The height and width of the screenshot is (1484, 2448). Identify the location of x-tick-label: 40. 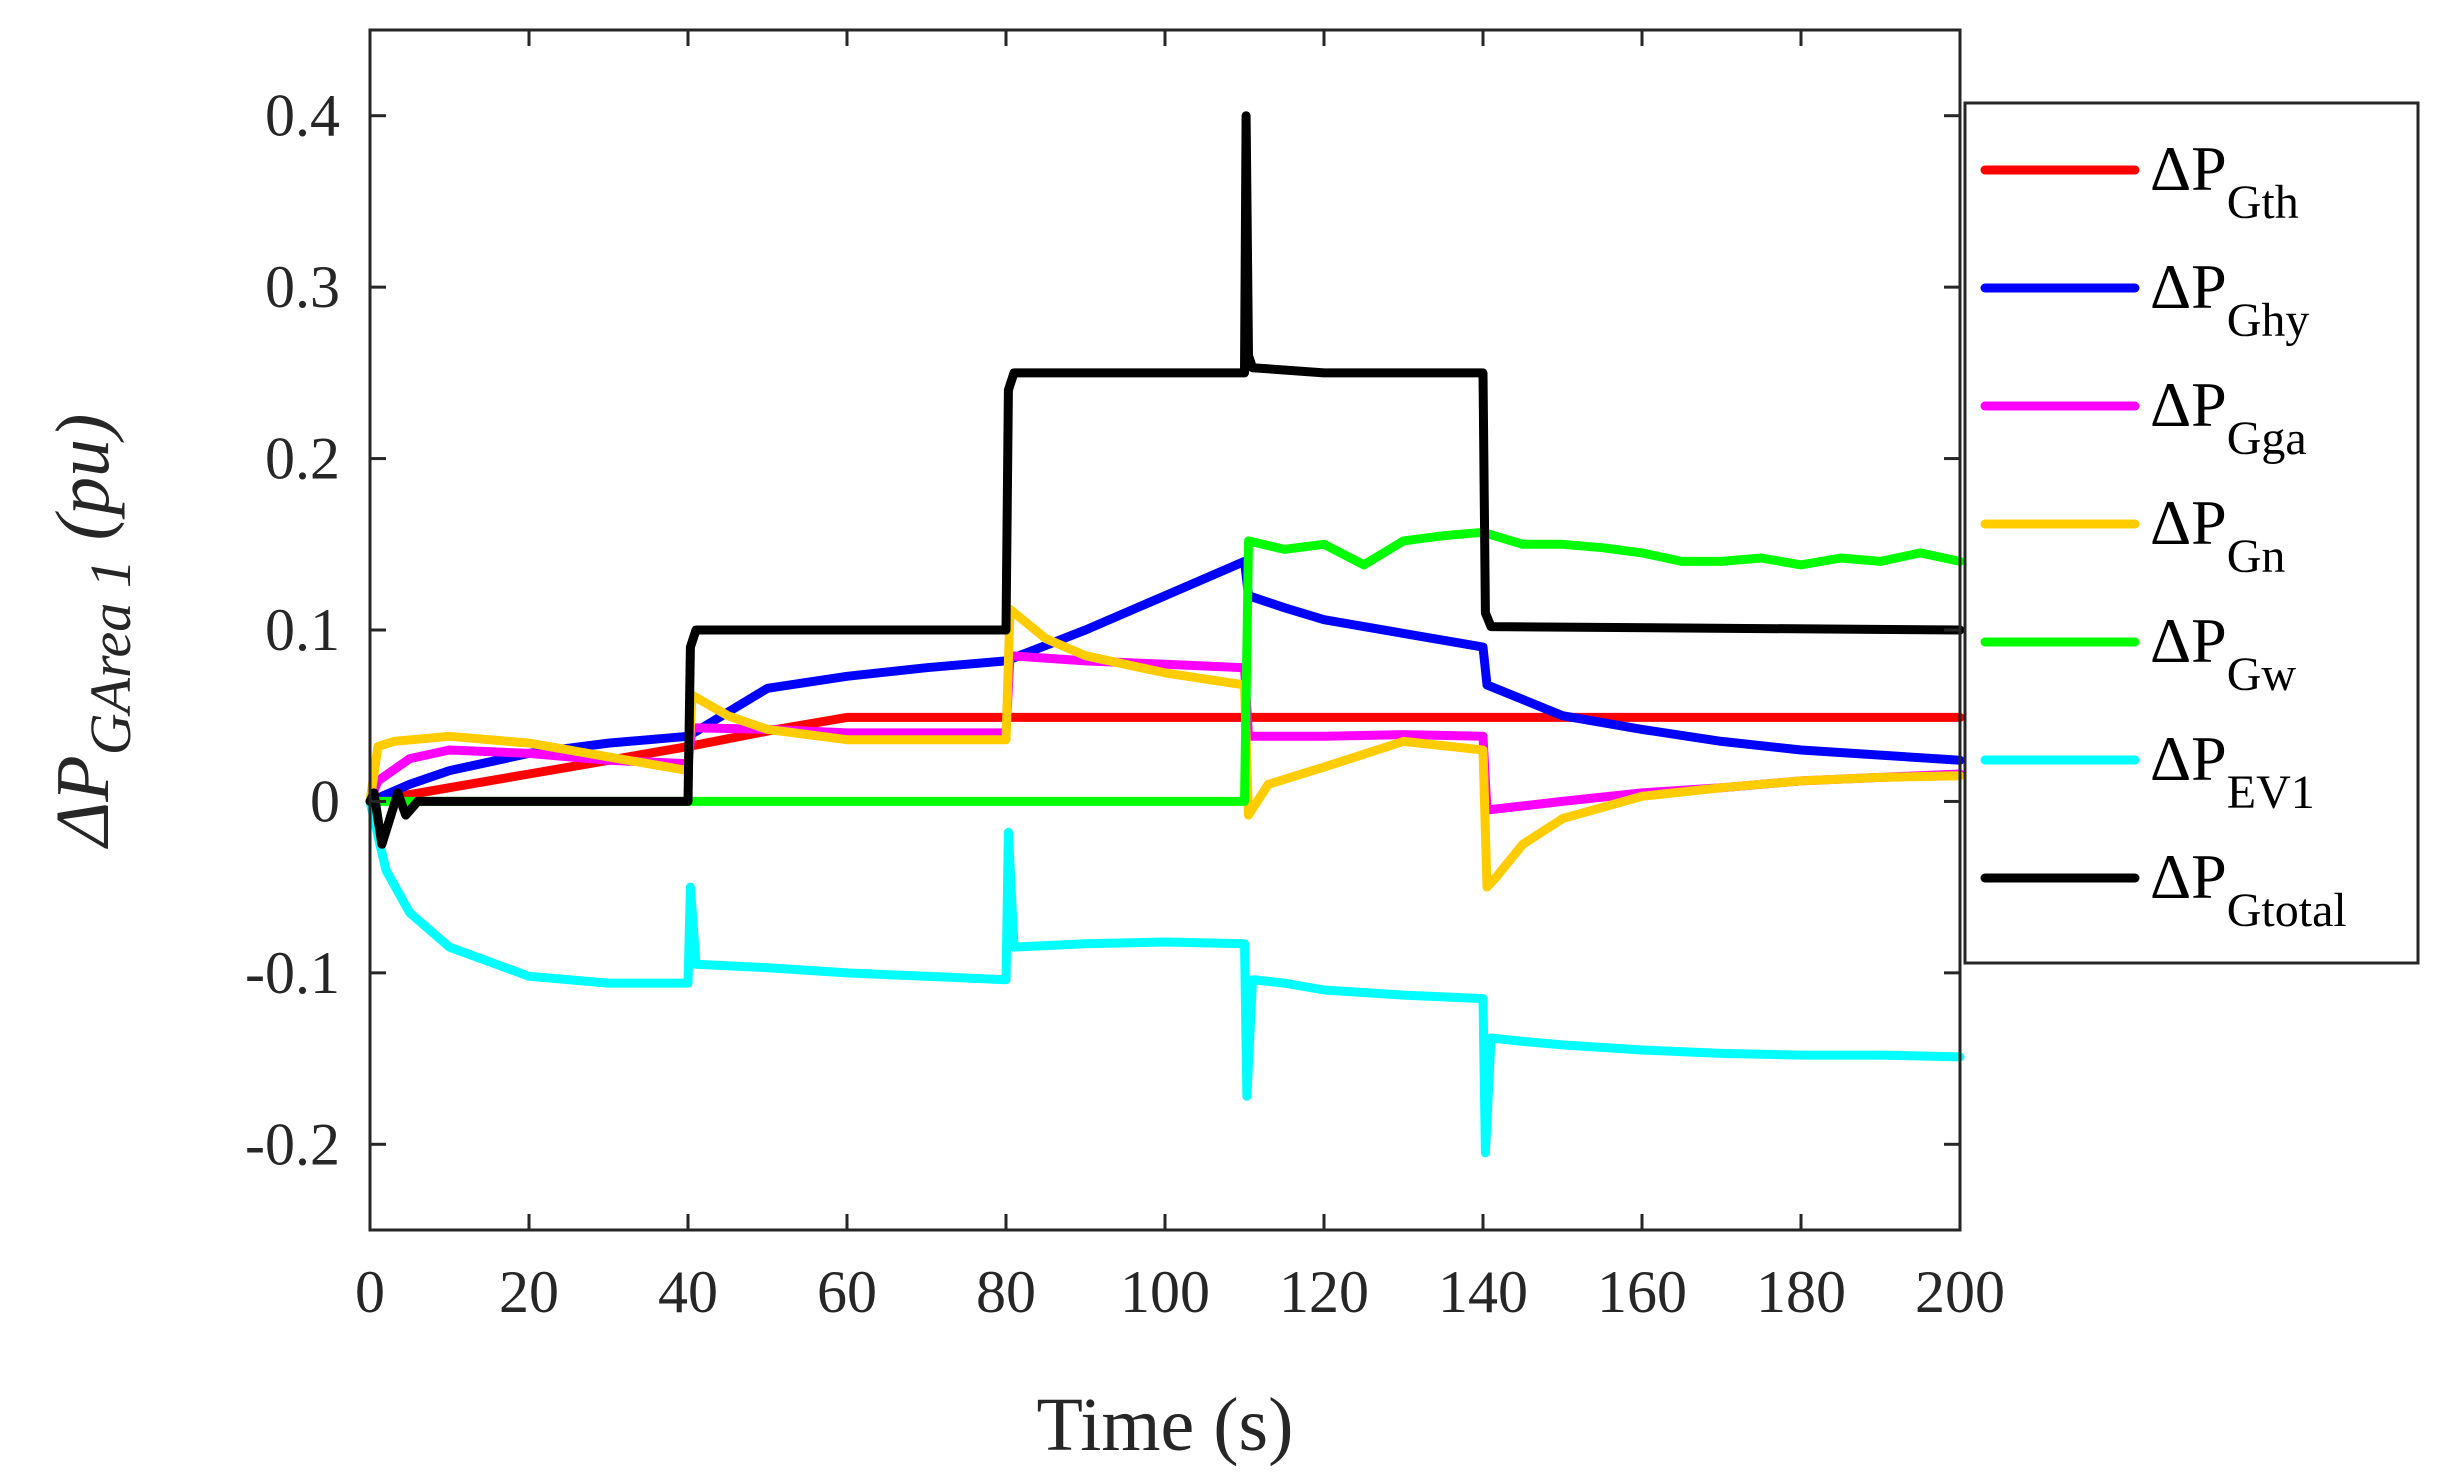
(688, 1292).